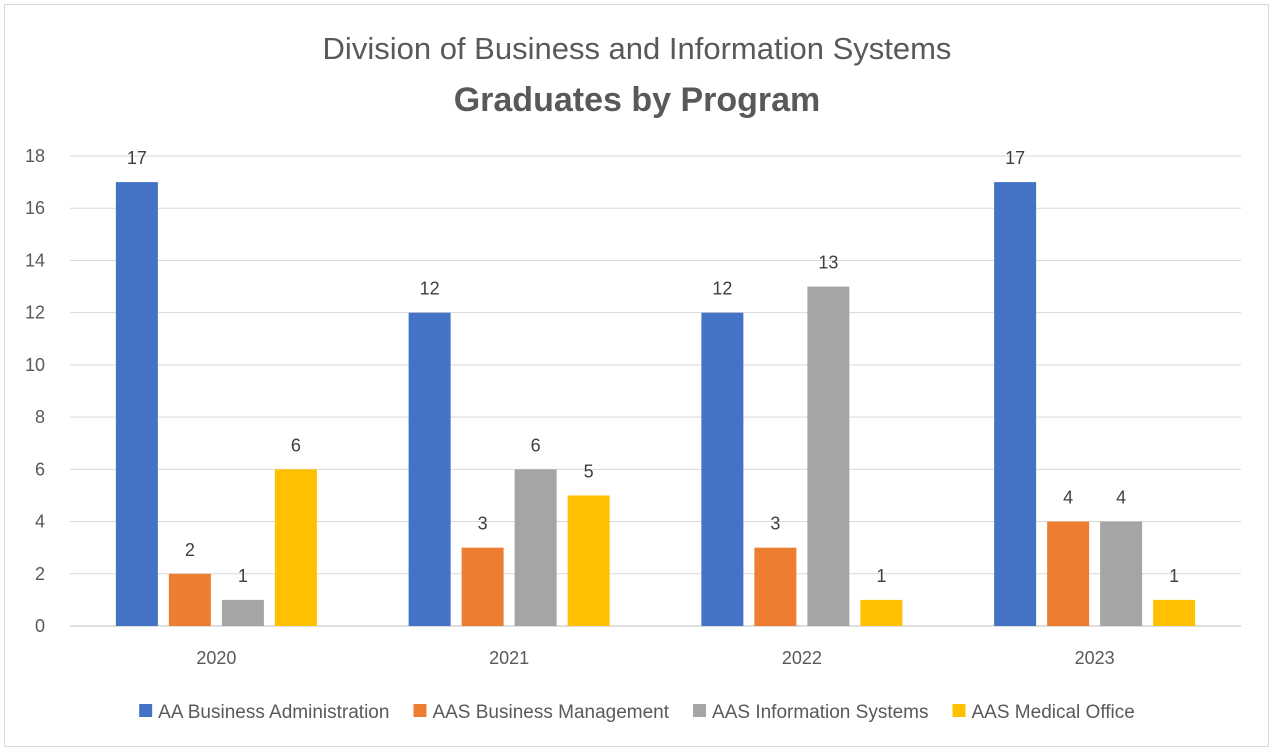 This screenshot has width=1275, height=753. Describe the element at coordinates (828, 263) in the screenshot. I see `data-label: 13` at that location.